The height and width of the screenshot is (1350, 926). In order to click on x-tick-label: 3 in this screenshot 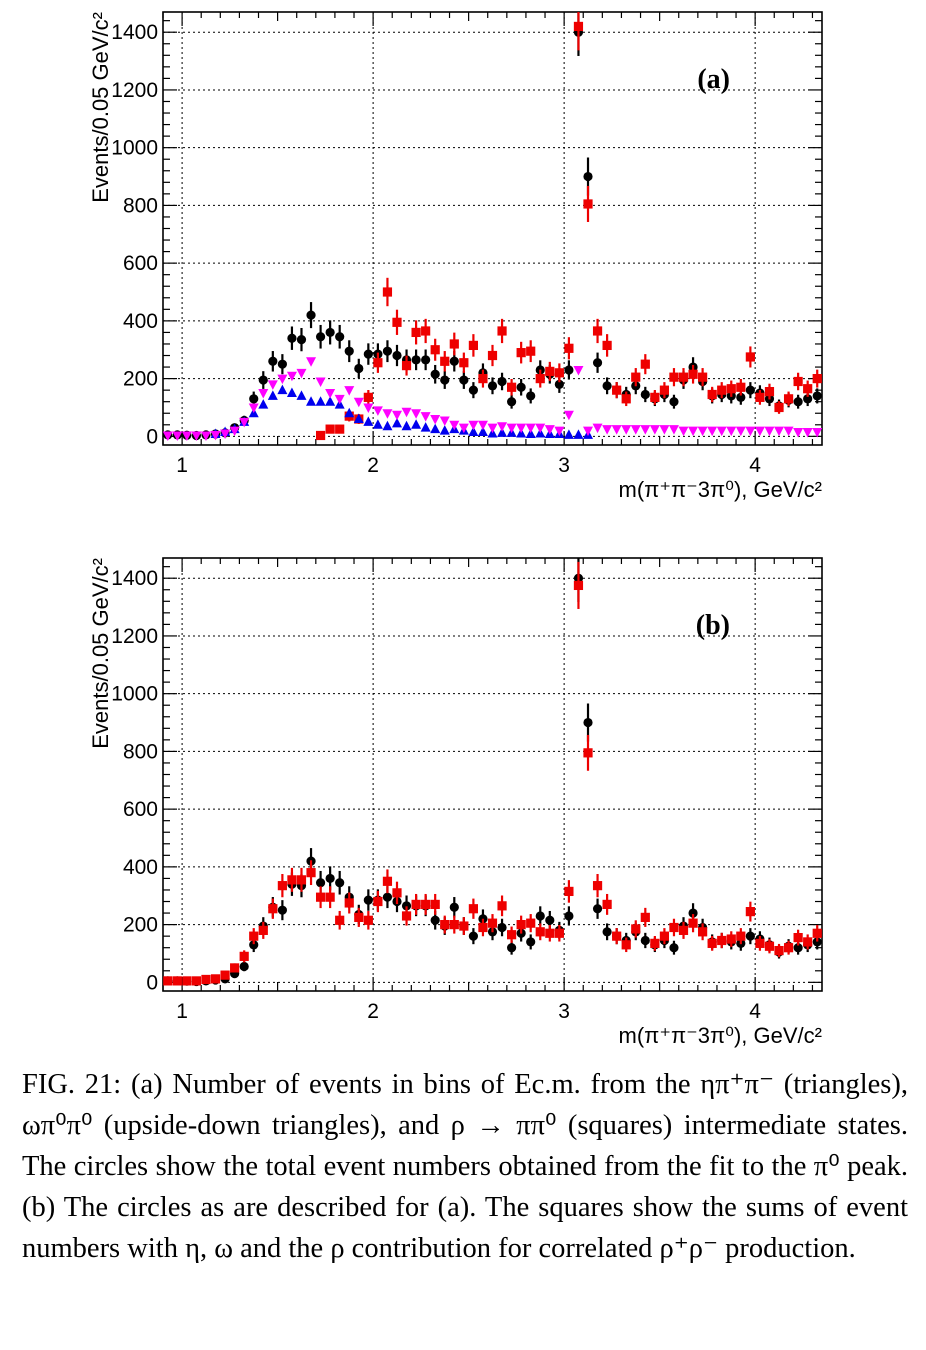, I will do `click(564, 1011)`.